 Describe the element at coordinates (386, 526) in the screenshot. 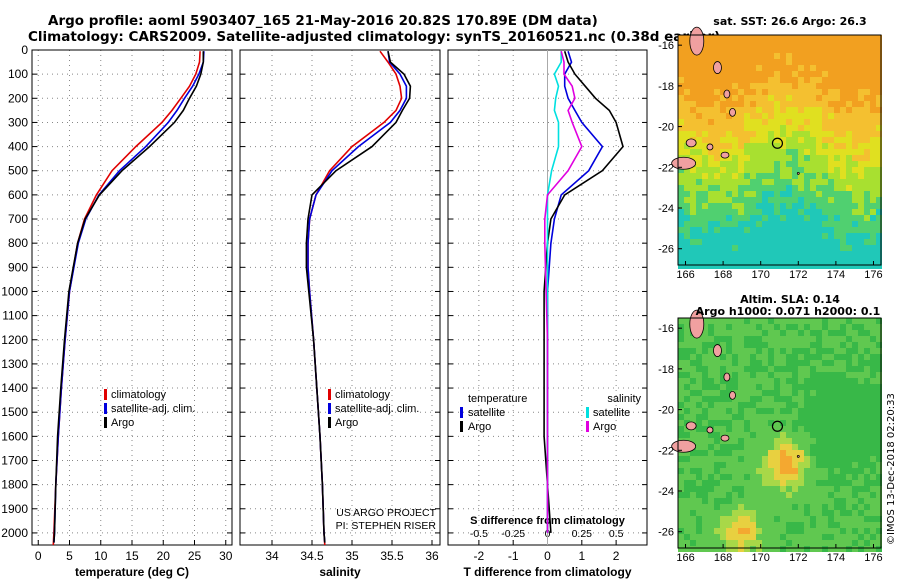

I see `pi-annotation: PI: STEPHEN RISER` at that location.